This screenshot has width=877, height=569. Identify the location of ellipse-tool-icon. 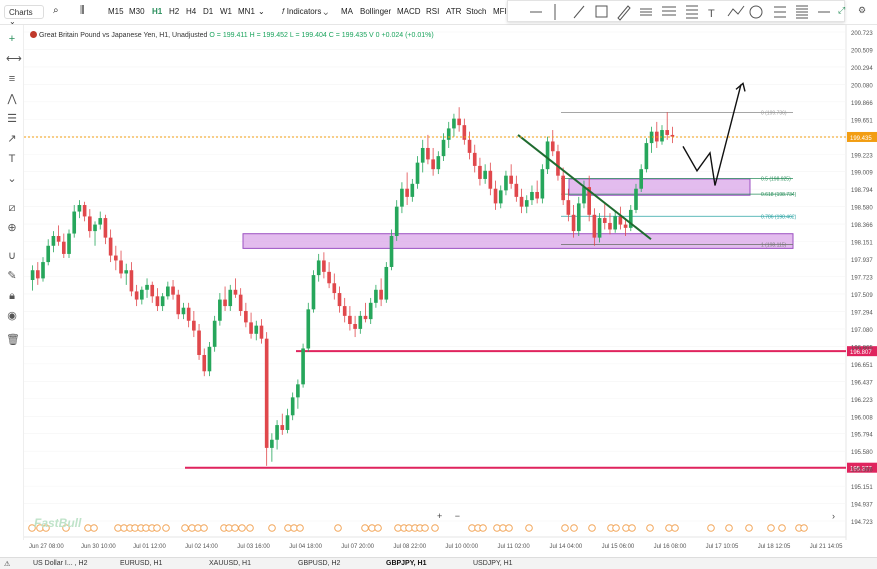
(756, 12).